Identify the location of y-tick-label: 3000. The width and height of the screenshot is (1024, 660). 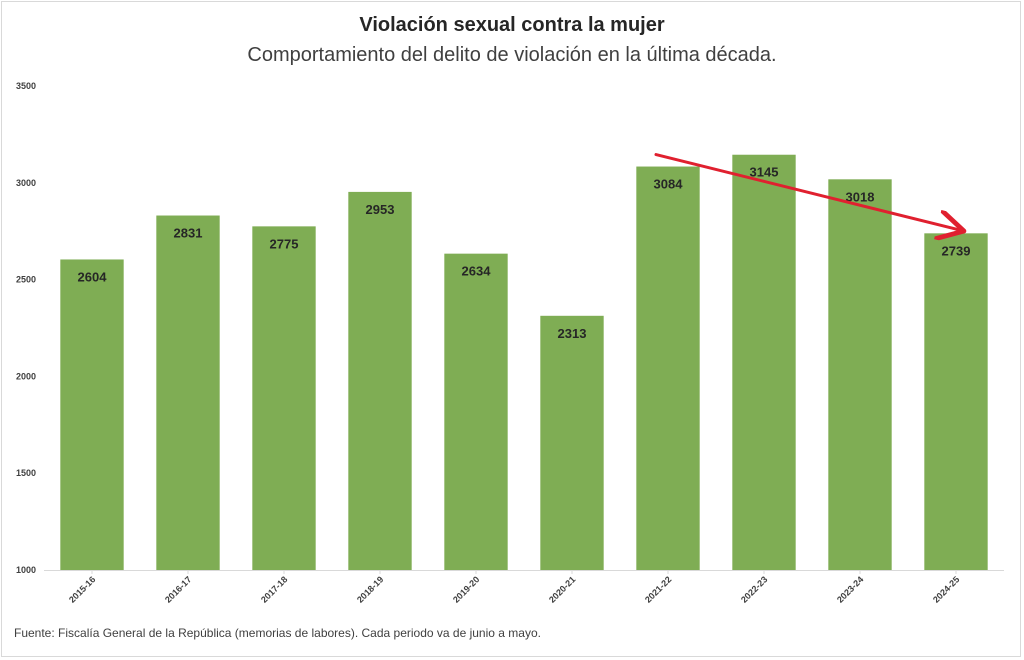
(26, 183).